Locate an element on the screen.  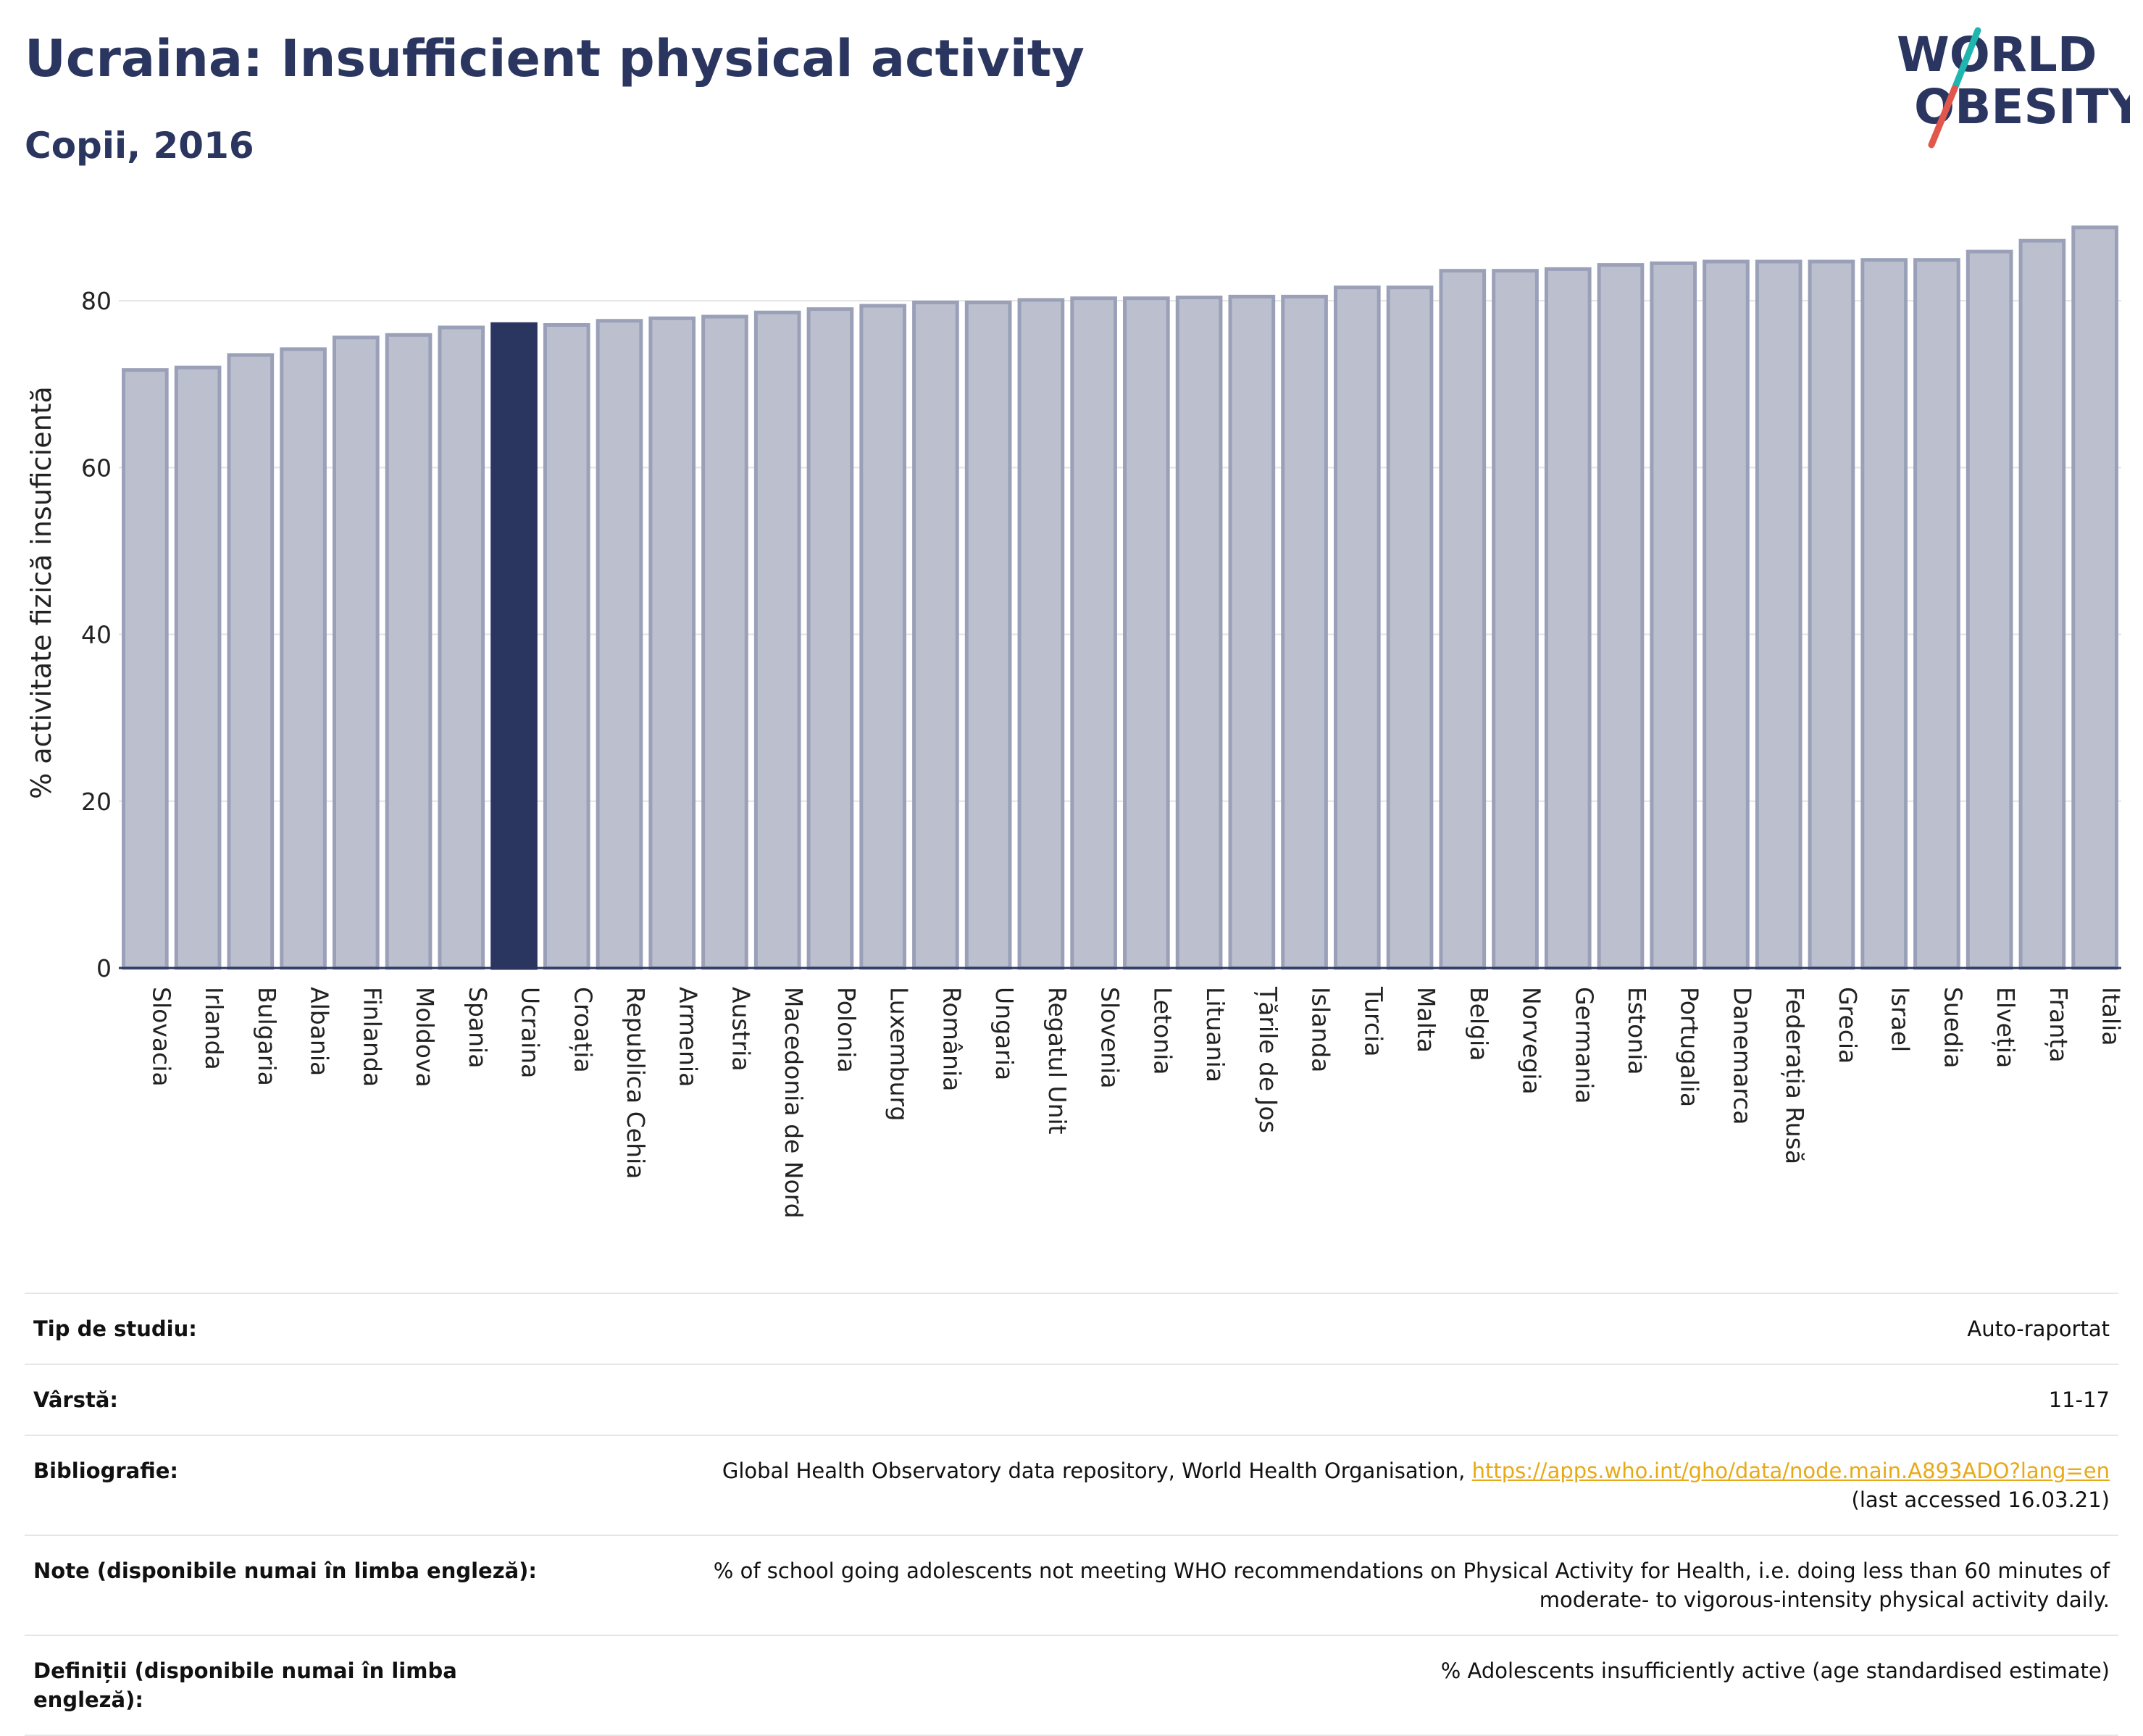
logo-word-world: WORLD is located at coordinates (1997, 55).